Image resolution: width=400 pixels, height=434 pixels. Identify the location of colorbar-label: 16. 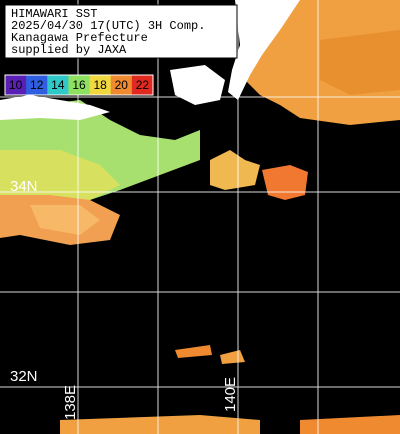
(79, 85).